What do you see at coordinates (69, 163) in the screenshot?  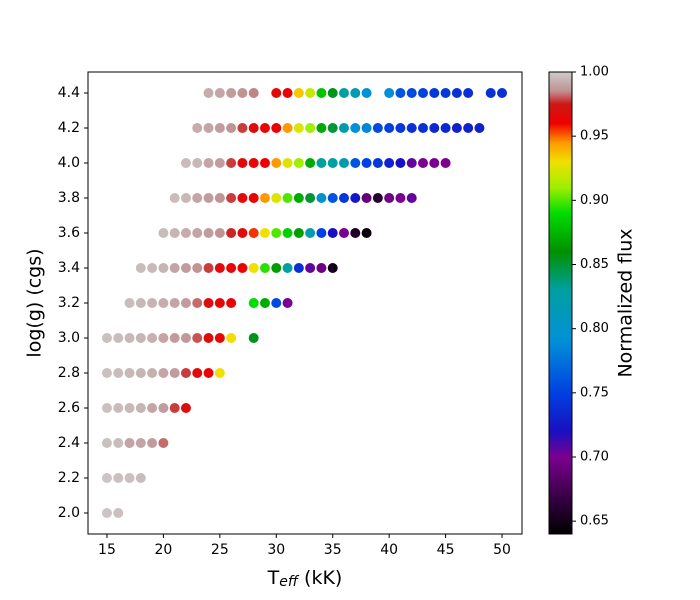 I see `y-tick-label: 4.0` at bounding box center [69, 163].